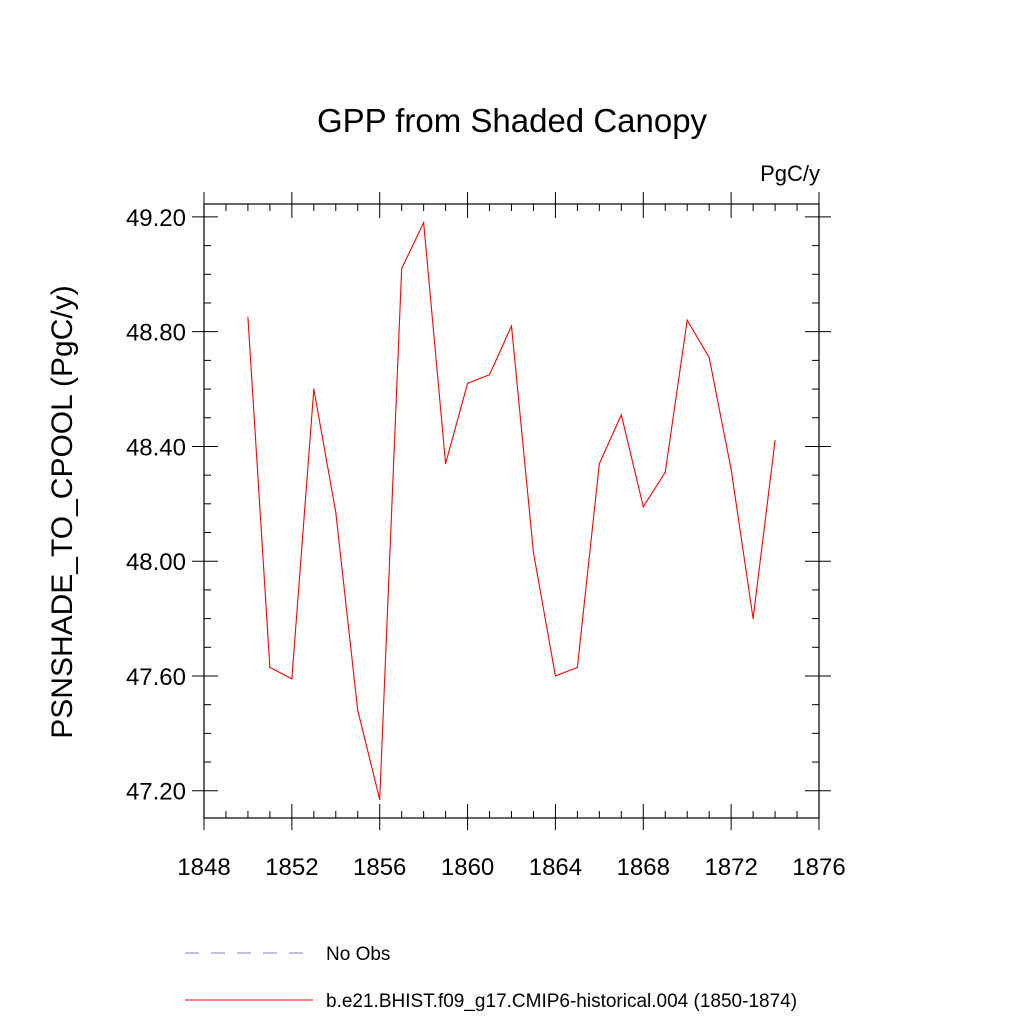  Describe the element at coordinates (156, 447) in the screenshot. I see `y-tick-label: 48.40` at that location.